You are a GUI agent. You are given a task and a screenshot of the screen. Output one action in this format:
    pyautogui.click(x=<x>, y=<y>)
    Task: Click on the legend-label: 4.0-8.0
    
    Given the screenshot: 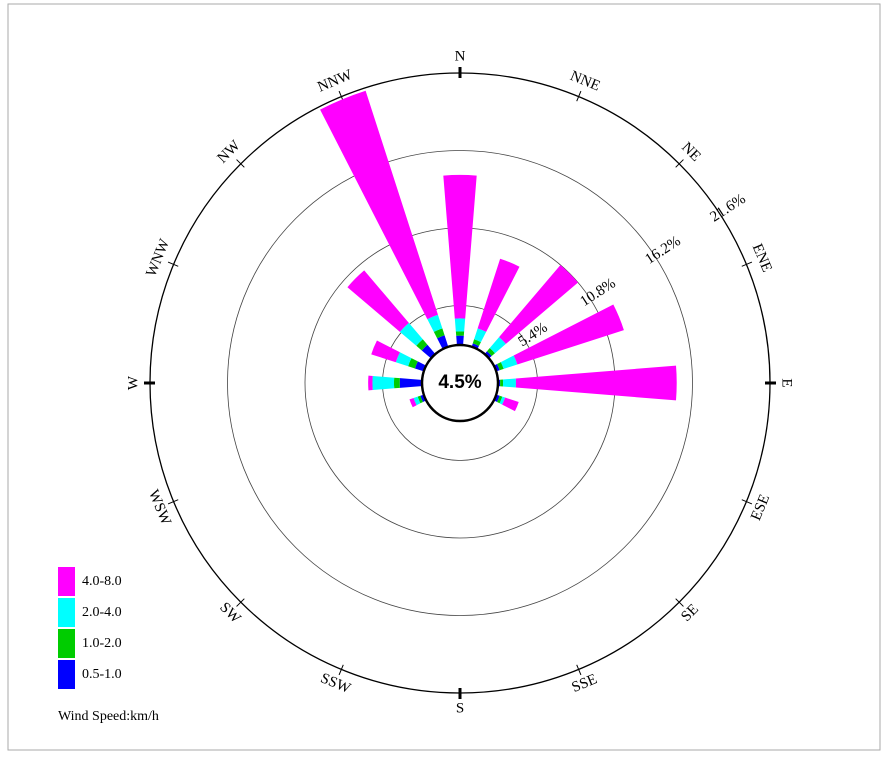 What is the action you would take?
    pyautogui.click(x=102, y=581)
    